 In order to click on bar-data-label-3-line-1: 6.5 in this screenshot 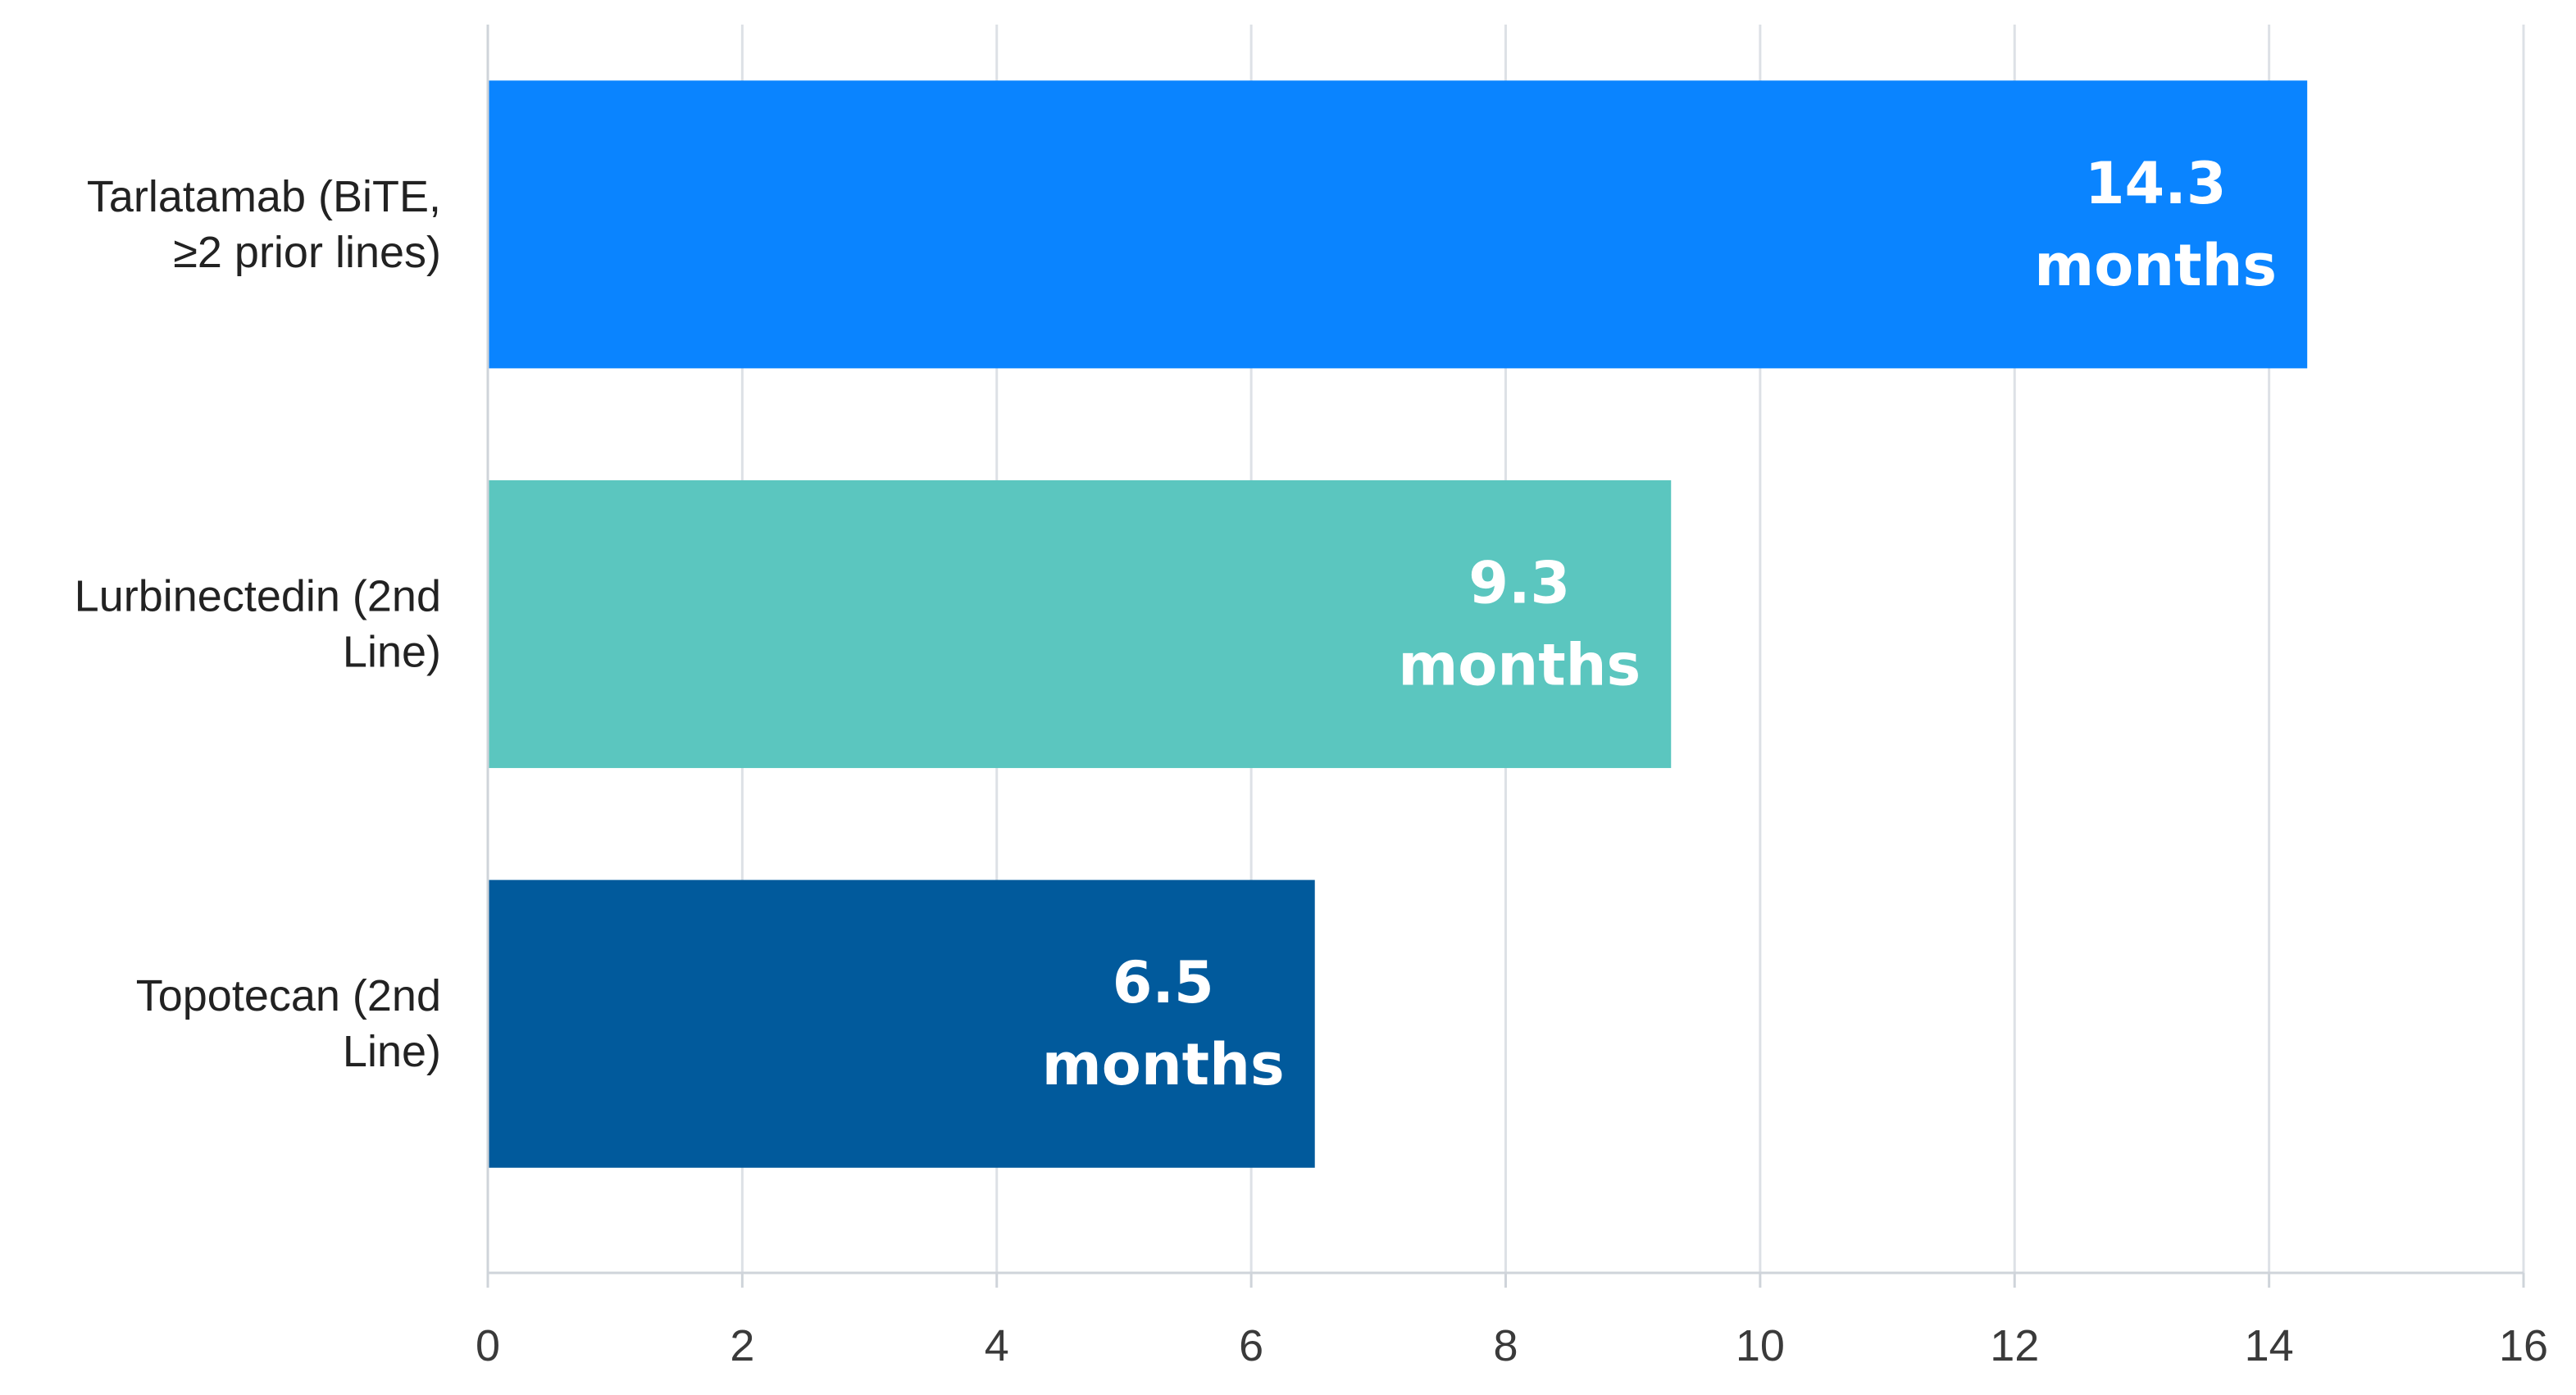, I will do `click(1163, 982)`.